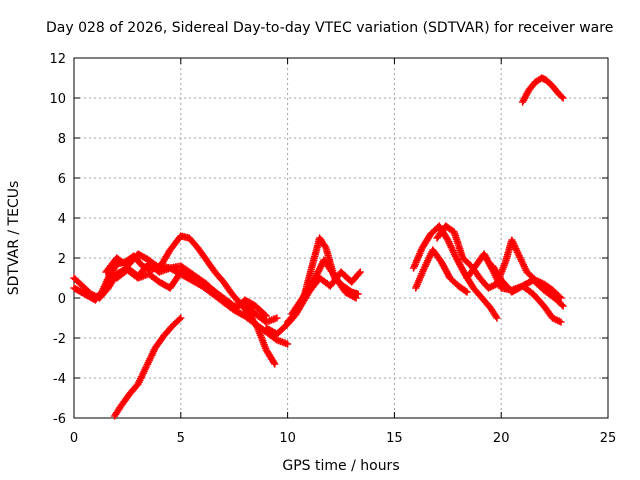 This screenshot has height=480, width=640. What do you see at coordinates (62, 259) in the screenshot?
I see `y-tick-label: 2` at bounding box center [62, 259].